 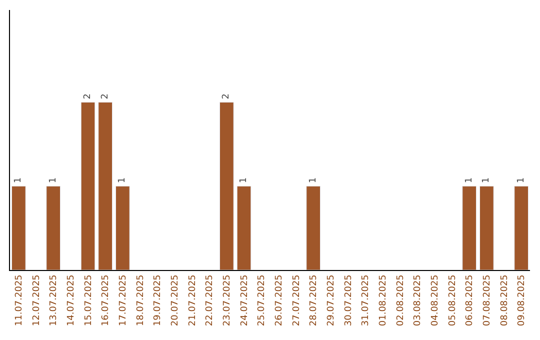 I want to click on x-tick-label: 05.08.2025, so click(x=453, y=300).